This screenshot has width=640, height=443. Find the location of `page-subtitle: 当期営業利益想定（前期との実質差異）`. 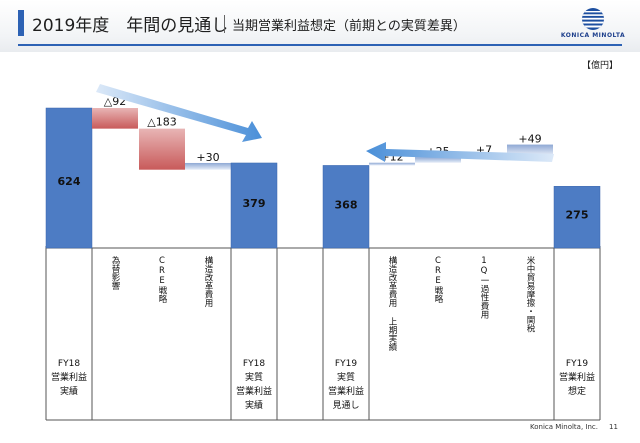

page-subtitle: 当期営業利益想定（前期との実質差異） is located at coordinates (349, 26).